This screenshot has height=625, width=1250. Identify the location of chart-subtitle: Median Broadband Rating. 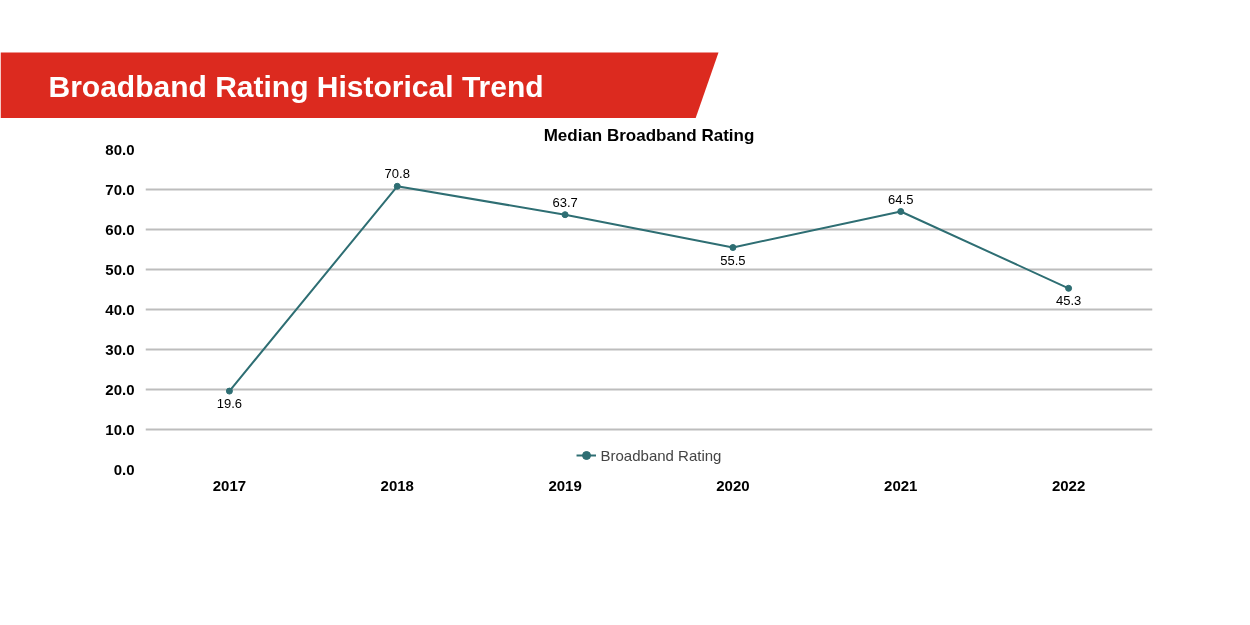
(649, 135).